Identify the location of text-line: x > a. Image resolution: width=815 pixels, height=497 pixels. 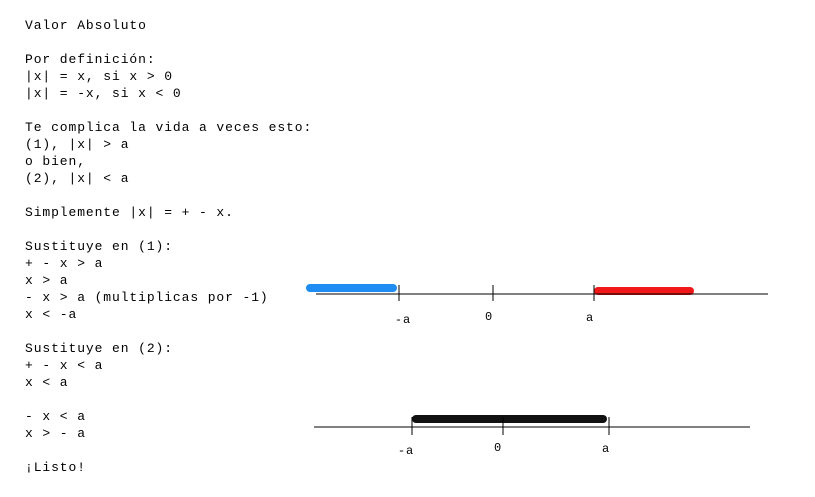
(47, 280).